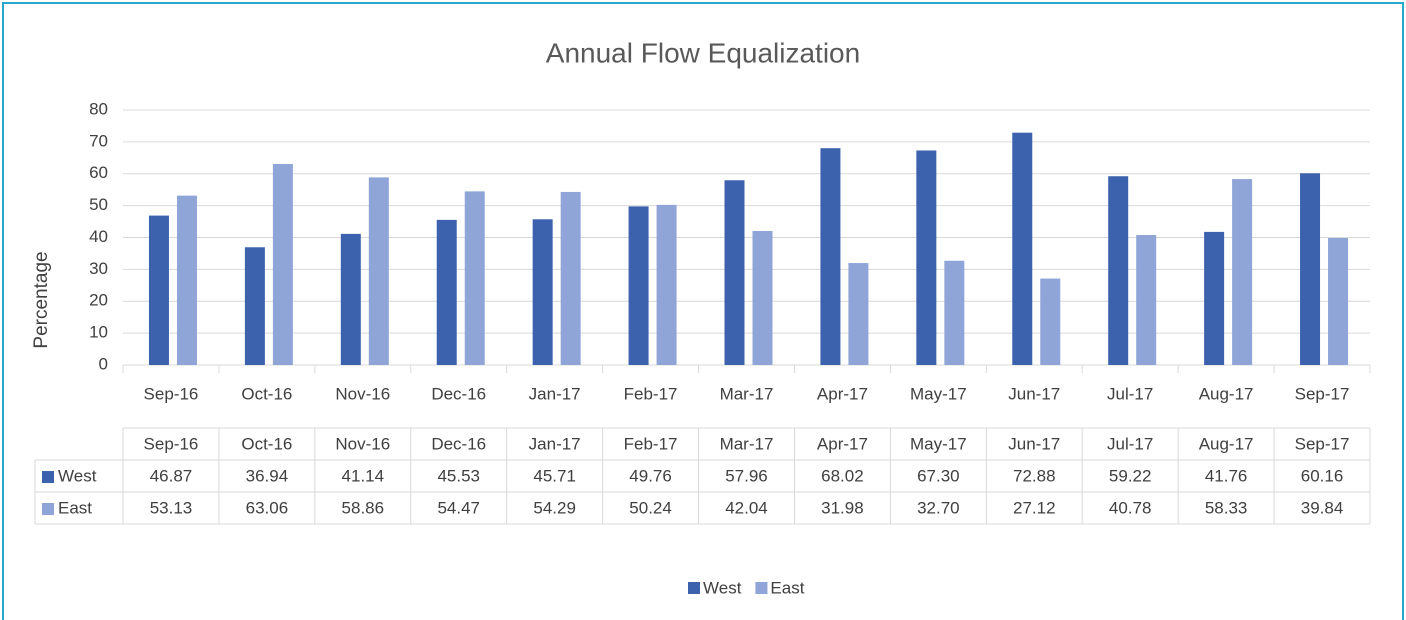 This screenshot has width=1406, height=620. I want to click on x-tick-label: Dec-16, so click(458, 393).